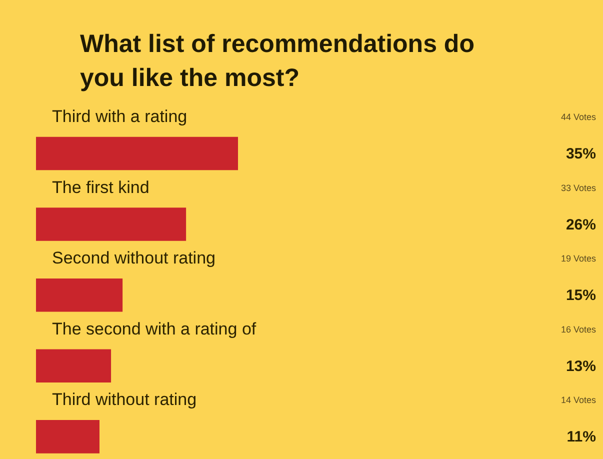 The image size is (603, 459). Describe the element at coordinates (101, 187) in the screenshot. I see `y-tick-label: The first kind` at that location.